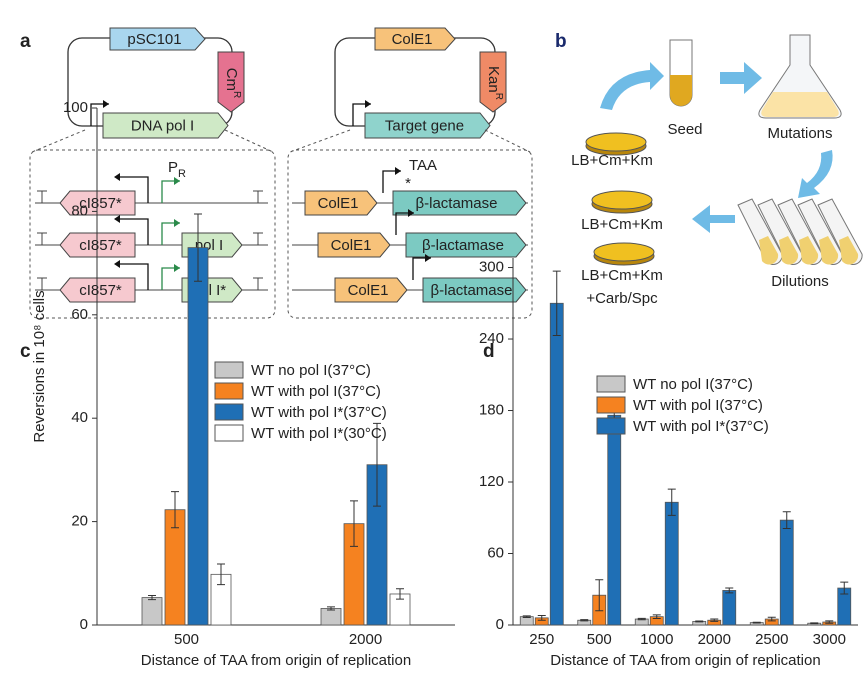 The height and width of the screenshot is (679, 865). What do you see at coordinates (231, 79) in the screenshot?
I see `label: Cm` at bounding box center [231, 79].